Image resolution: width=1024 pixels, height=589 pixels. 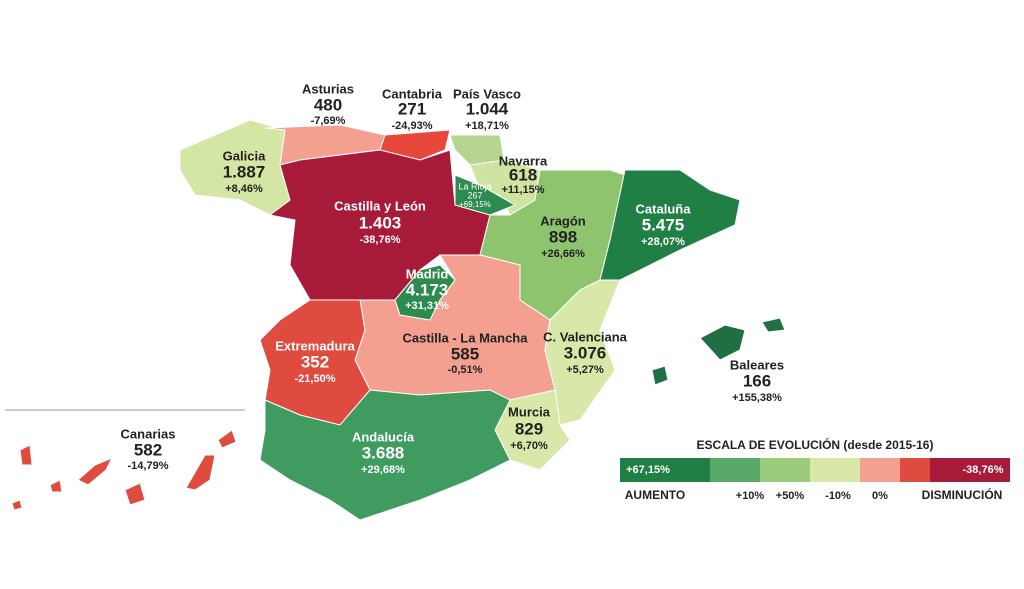 I want to click on region-value: 4.173, so click(x=427, y=289).